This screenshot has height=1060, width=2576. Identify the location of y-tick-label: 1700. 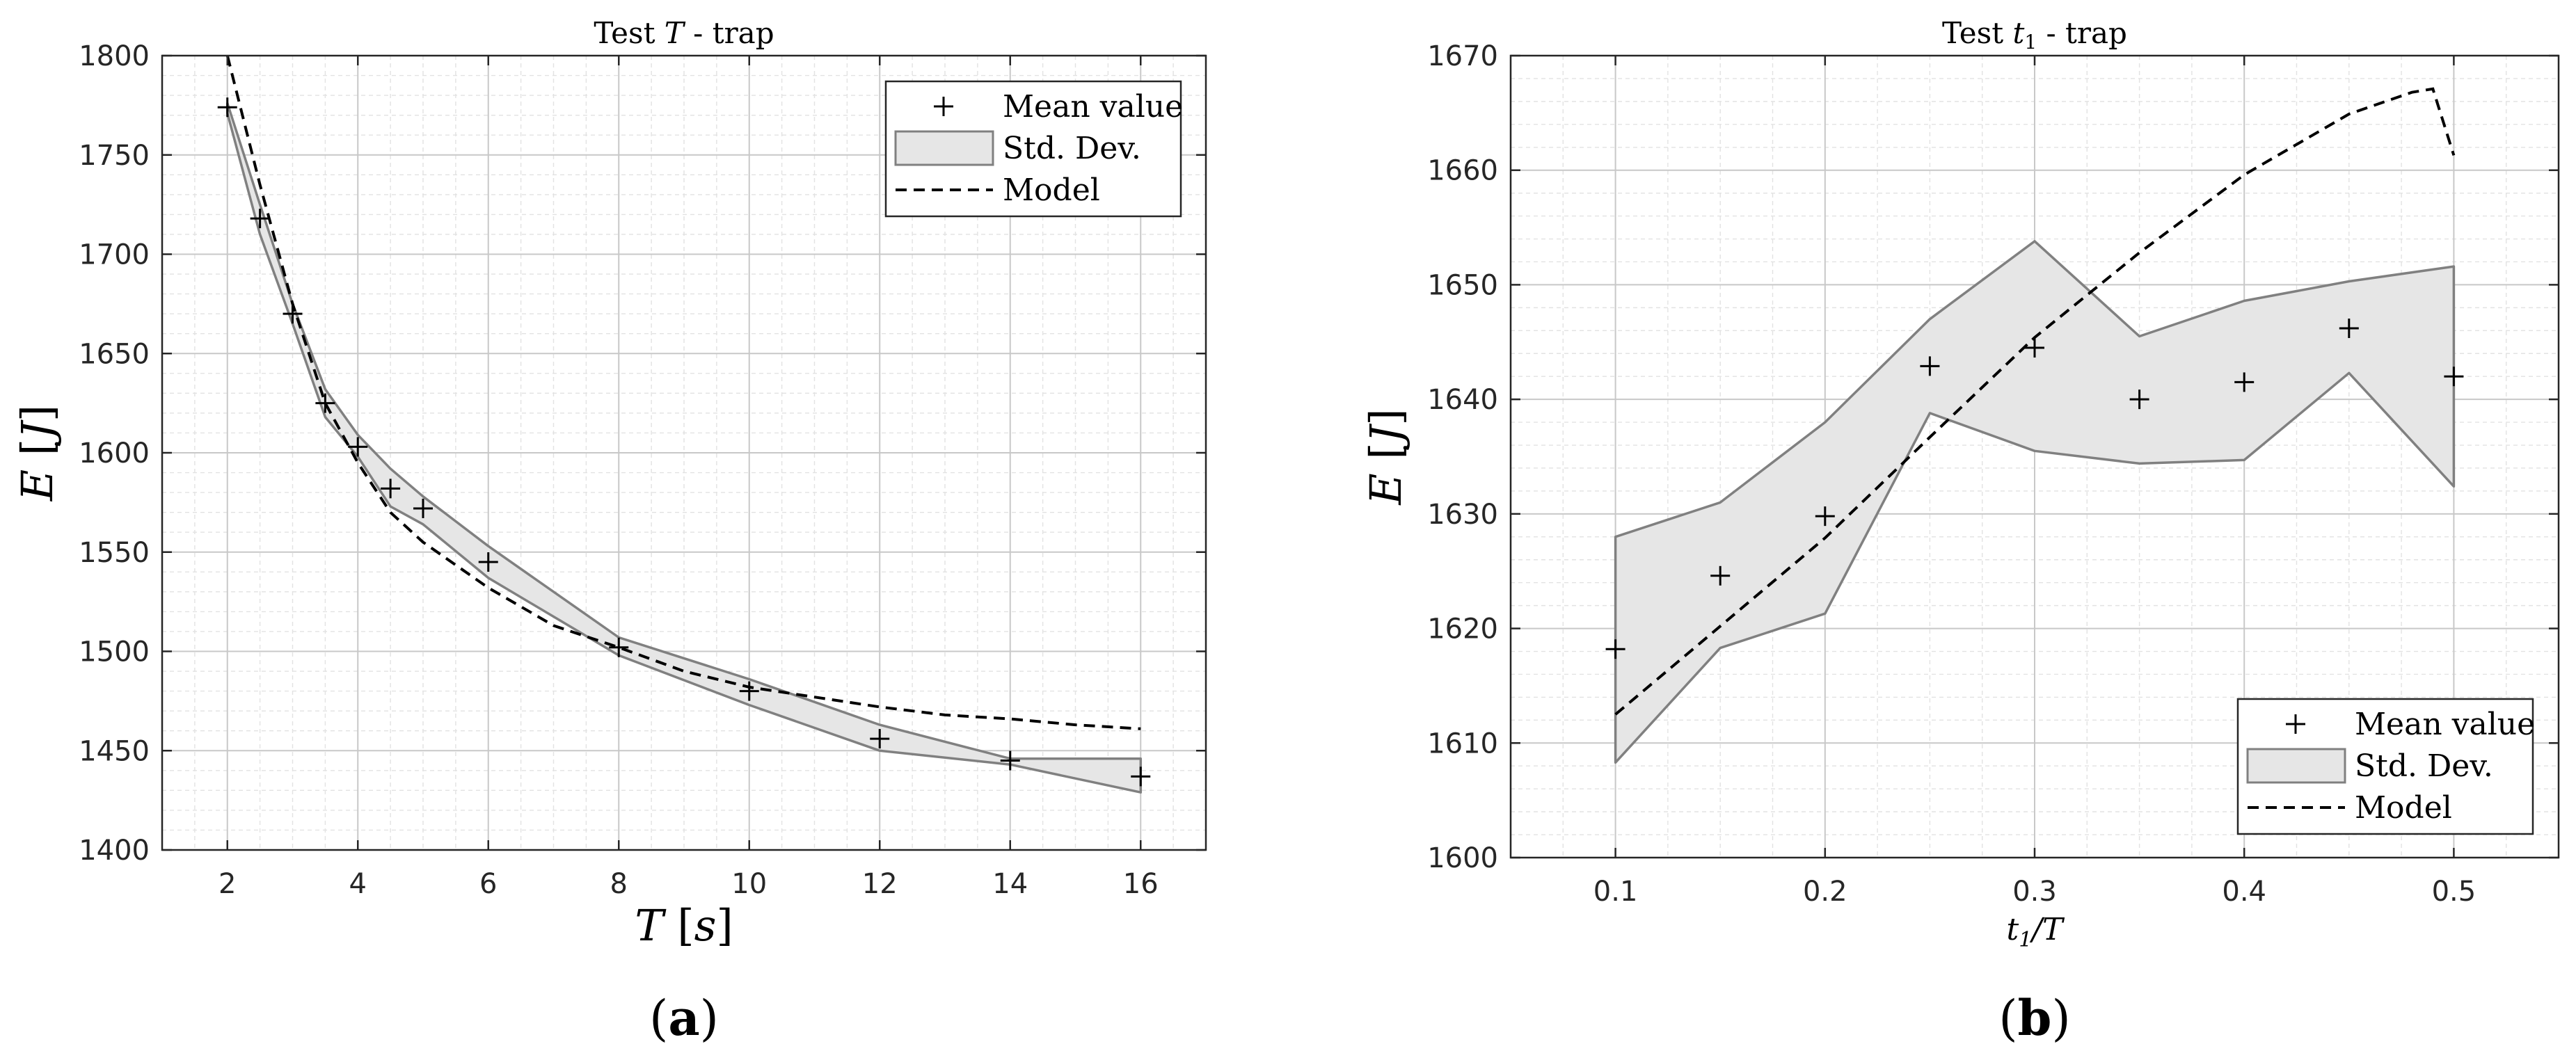
(114, 255).